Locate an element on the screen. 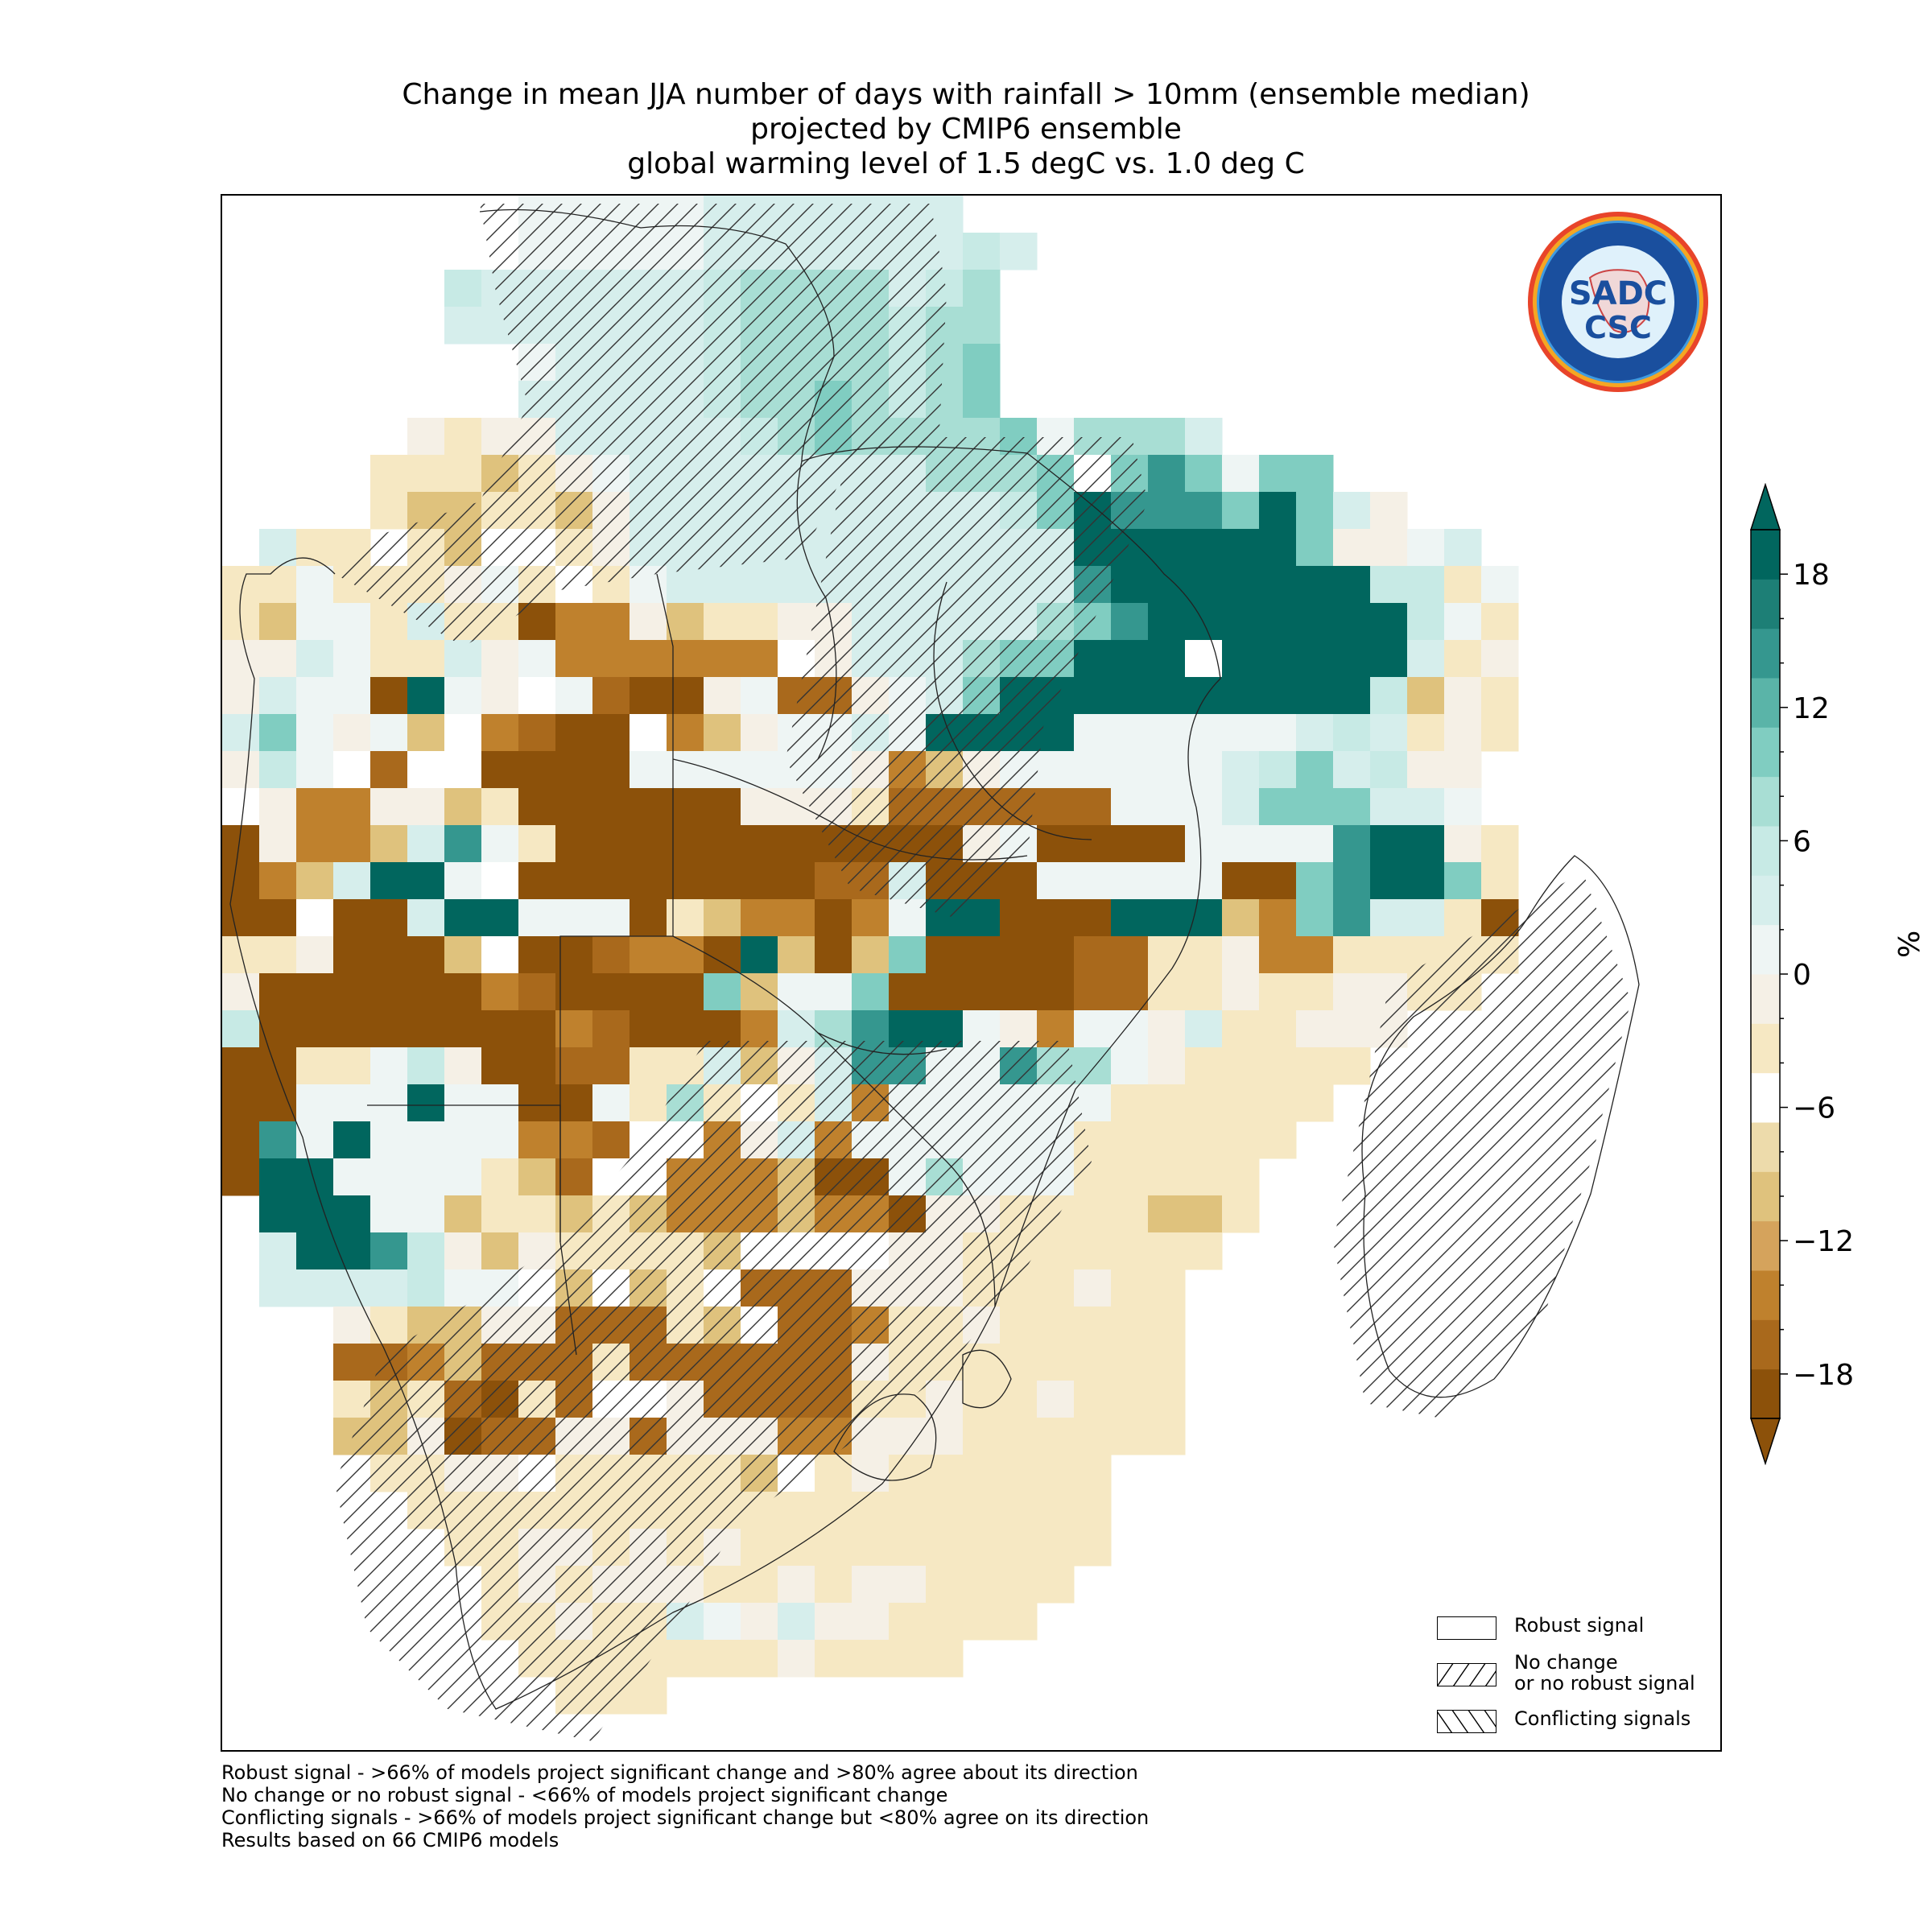 This screenshot has width=1932, height=1932. colorbar-tick-label: −18 is located at coordinates (1823, 1375).